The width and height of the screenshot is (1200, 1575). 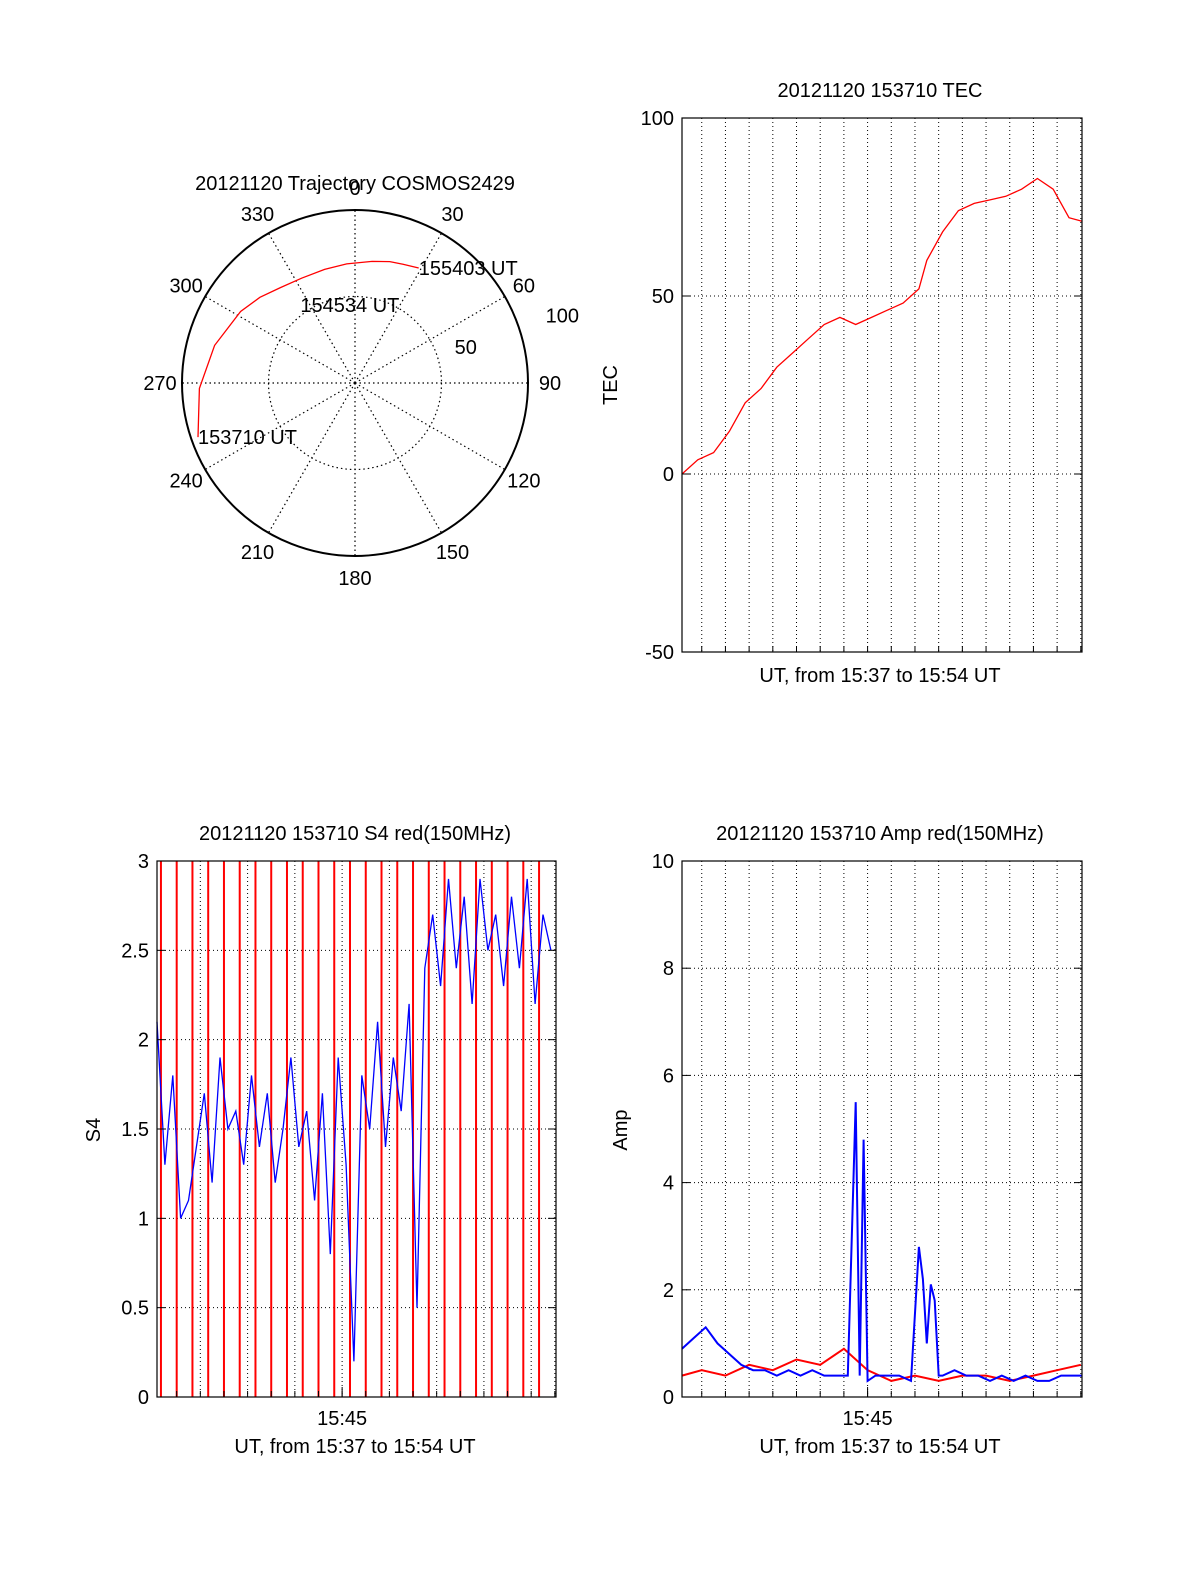 I want to click on polar-azimuth-label: 90, so click(x=550, y=384).